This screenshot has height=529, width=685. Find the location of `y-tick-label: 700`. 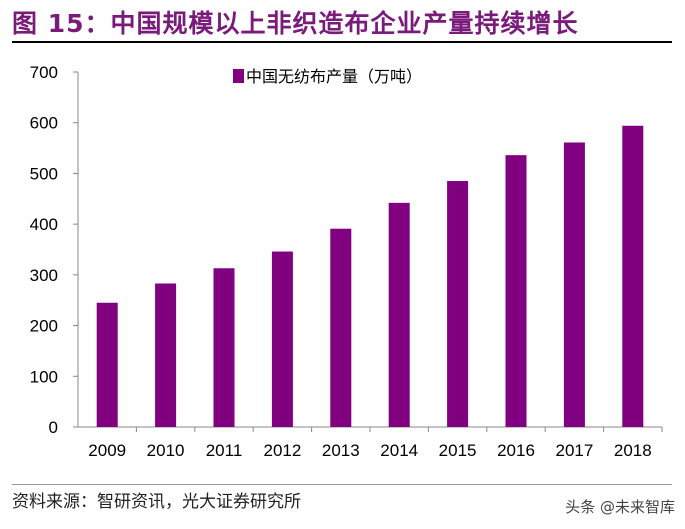

y-tick-label: 700 is located at coordinates (44, 72).